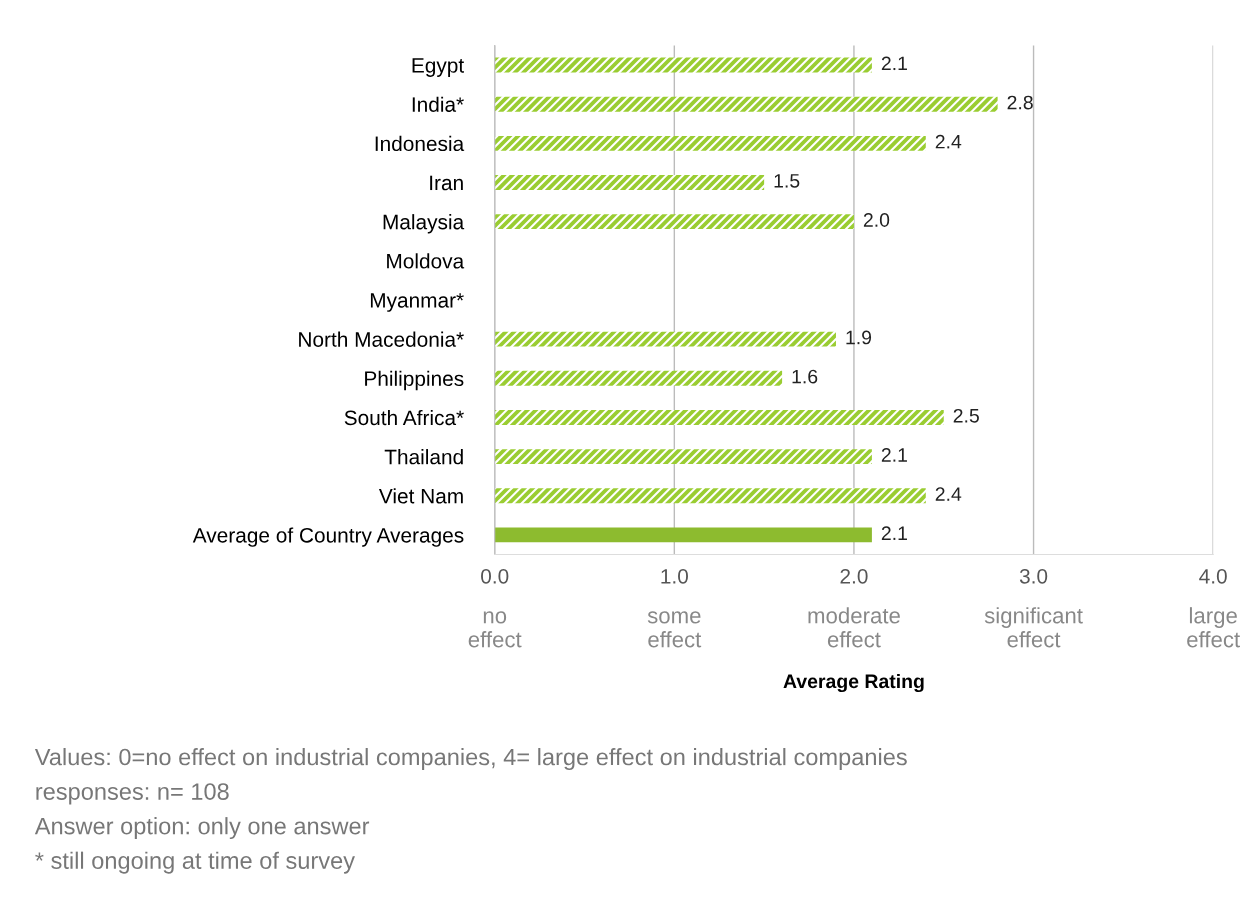 This screenshot has height=909, width=1243. What do you see at coordinates (1033, 576) in the screenshot?
I see `x-tick-label: 3.0` at bounding box center [1033, 576].